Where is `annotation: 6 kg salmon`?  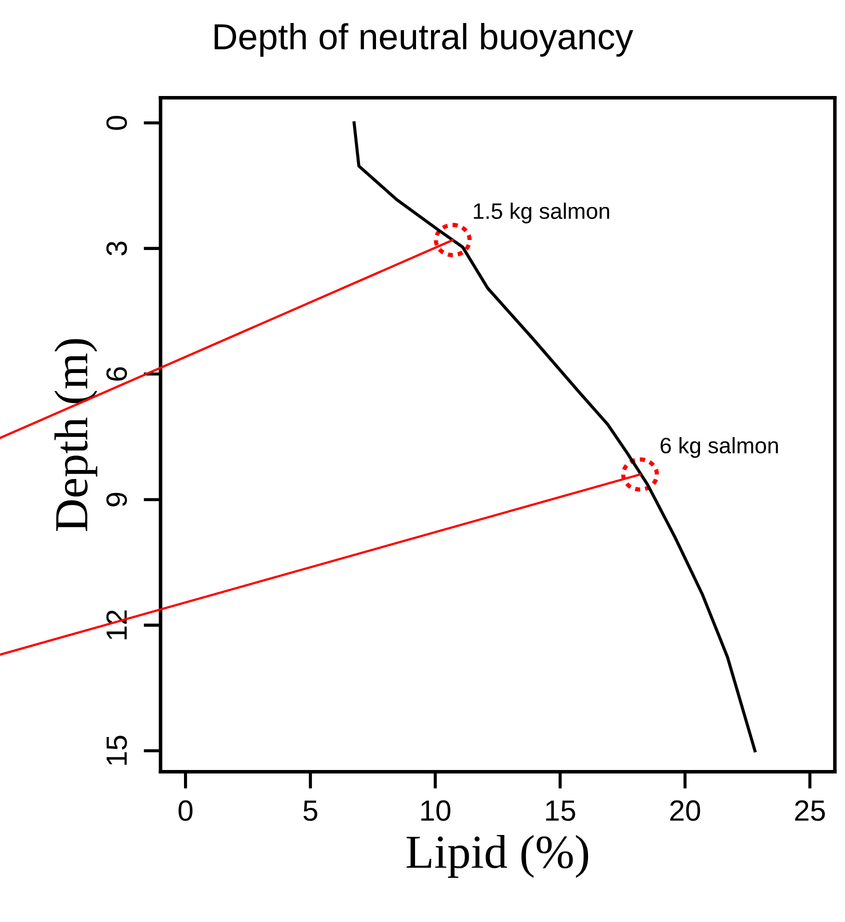
annotation: 6 kg salmon is located at coordinates (719, 447).